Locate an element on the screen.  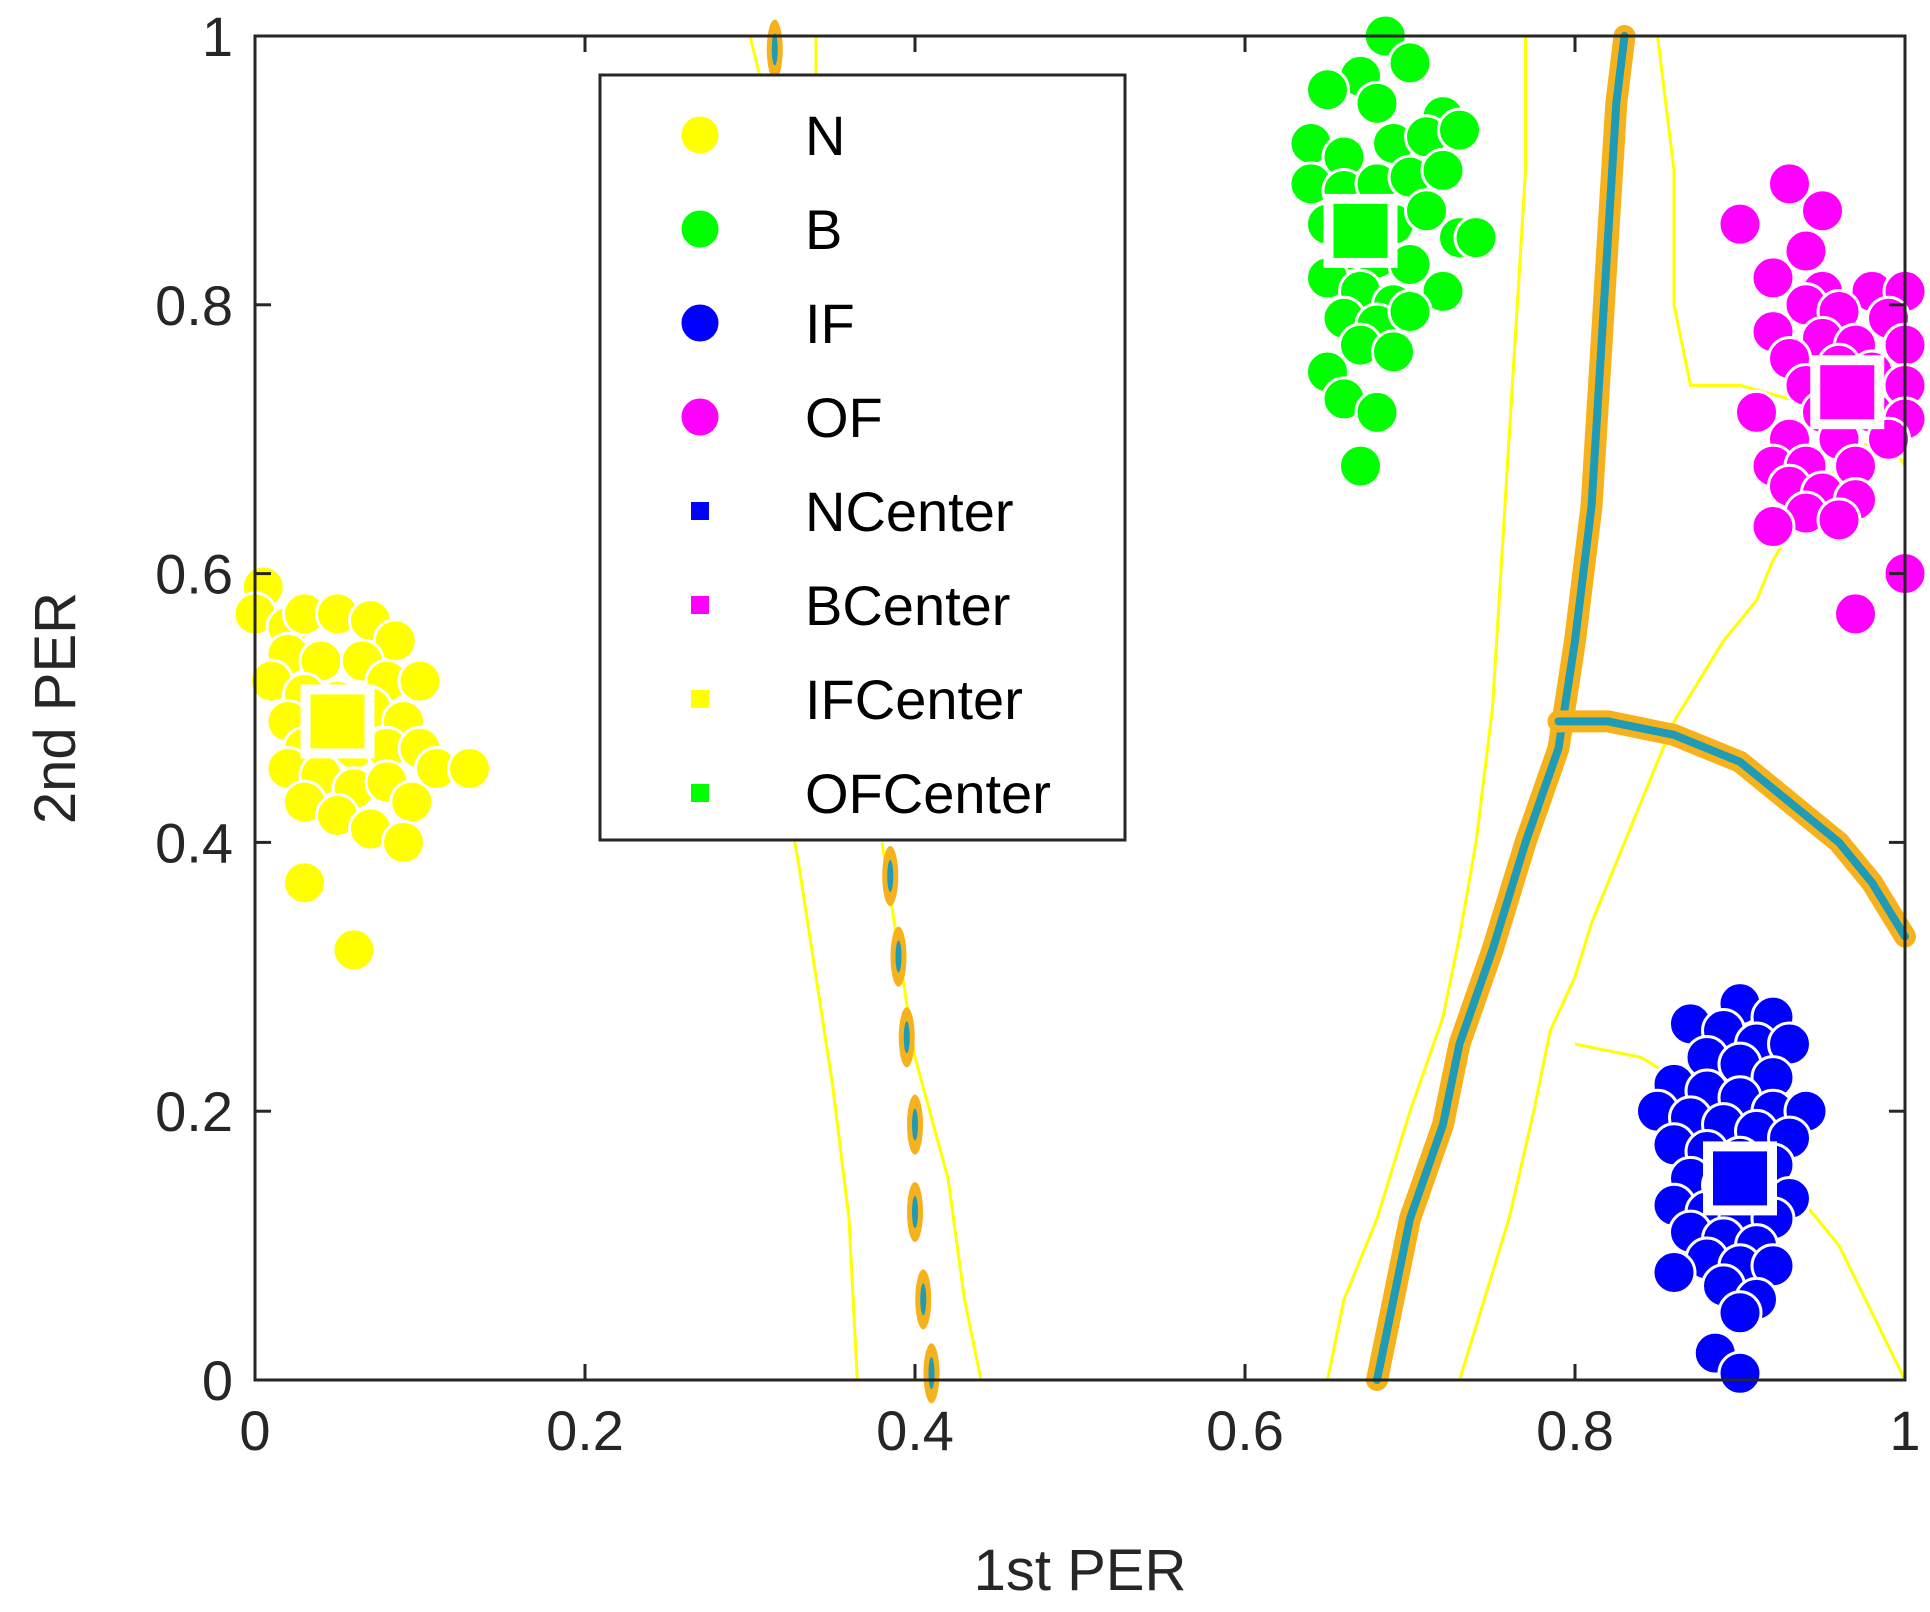
x-tick-label-4: 0.8 is located at coordinates (1575, 1430).